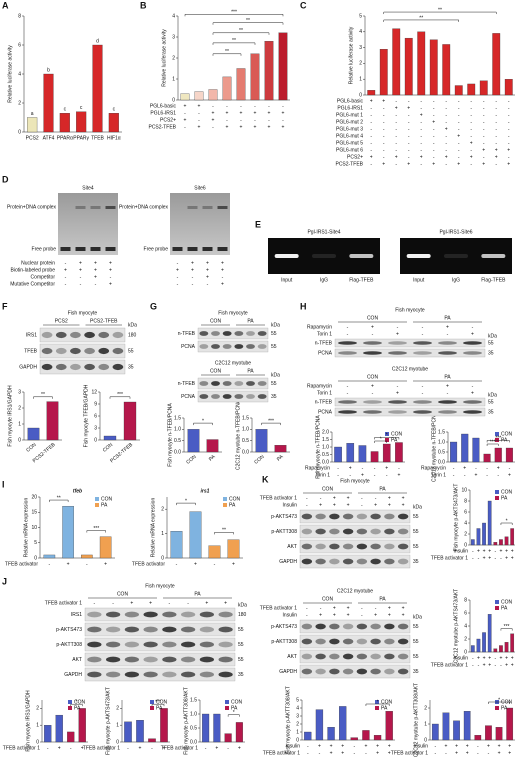 This screenshot has width=520, height=768. Describe the element at coordinates (242, 605) in the screenshot. I see `kda-label: kDa` at that location.